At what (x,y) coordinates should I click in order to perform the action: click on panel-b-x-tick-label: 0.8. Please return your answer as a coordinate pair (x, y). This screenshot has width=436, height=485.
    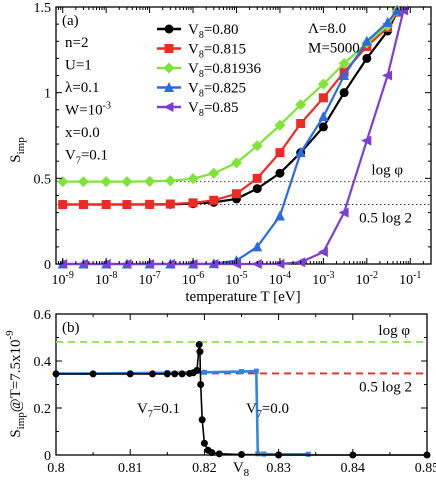
    Looking at the image, I should click on (56, 468).